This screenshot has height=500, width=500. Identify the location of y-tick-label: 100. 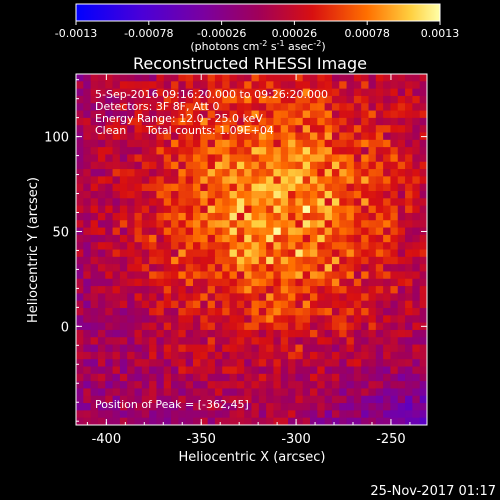
(56, 138).